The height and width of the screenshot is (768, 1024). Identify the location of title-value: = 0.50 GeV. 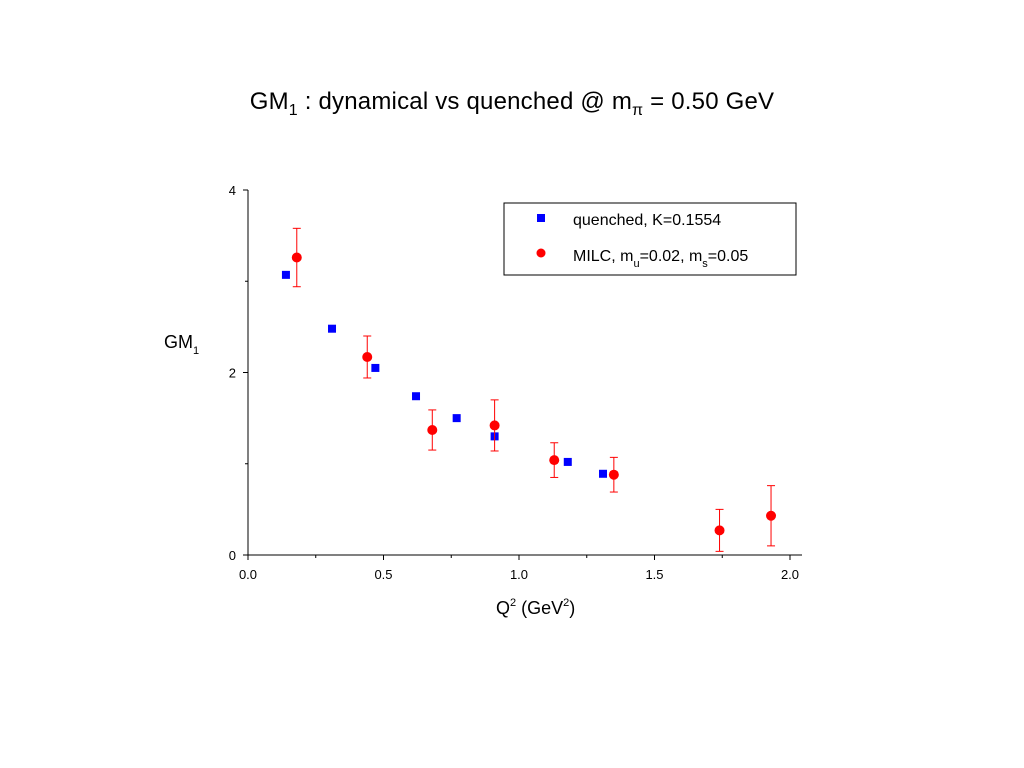
(709, 101).